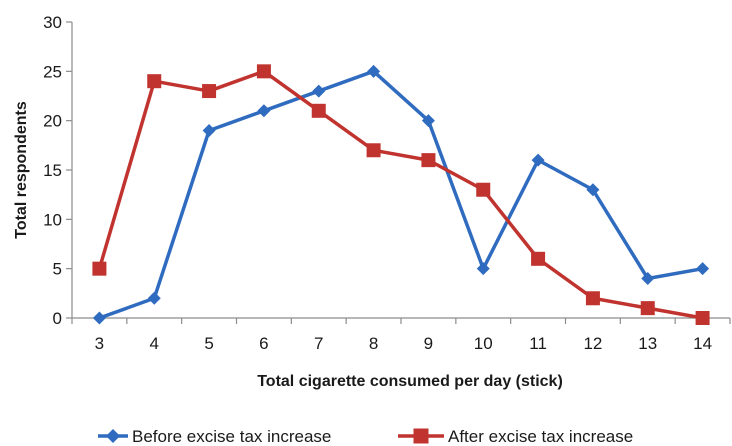 The width and height of the screenshot is (732, 446). What do you see at coordinates (592, 343) in the screenshot?
I see `x-tick-label: 12` at bounding box center [592, 343].